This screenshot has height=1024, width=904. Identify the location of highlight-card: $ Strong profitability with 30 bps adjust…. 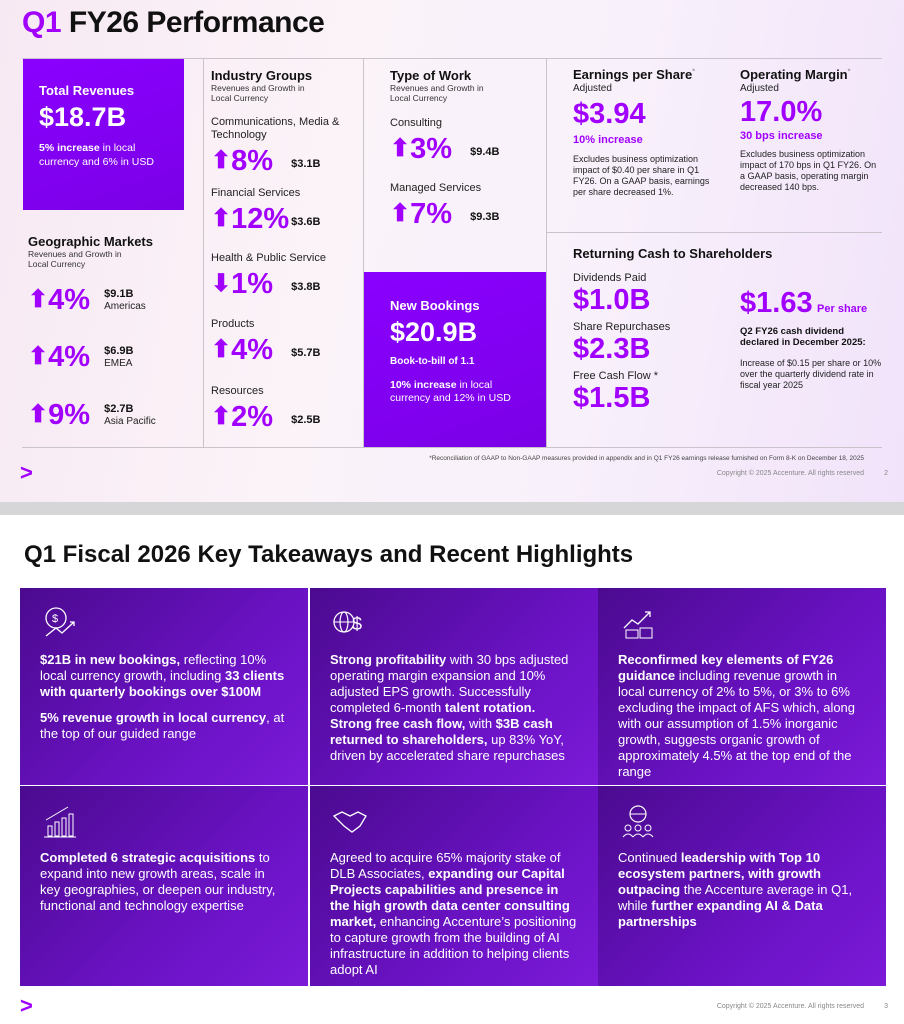
(454, 686).